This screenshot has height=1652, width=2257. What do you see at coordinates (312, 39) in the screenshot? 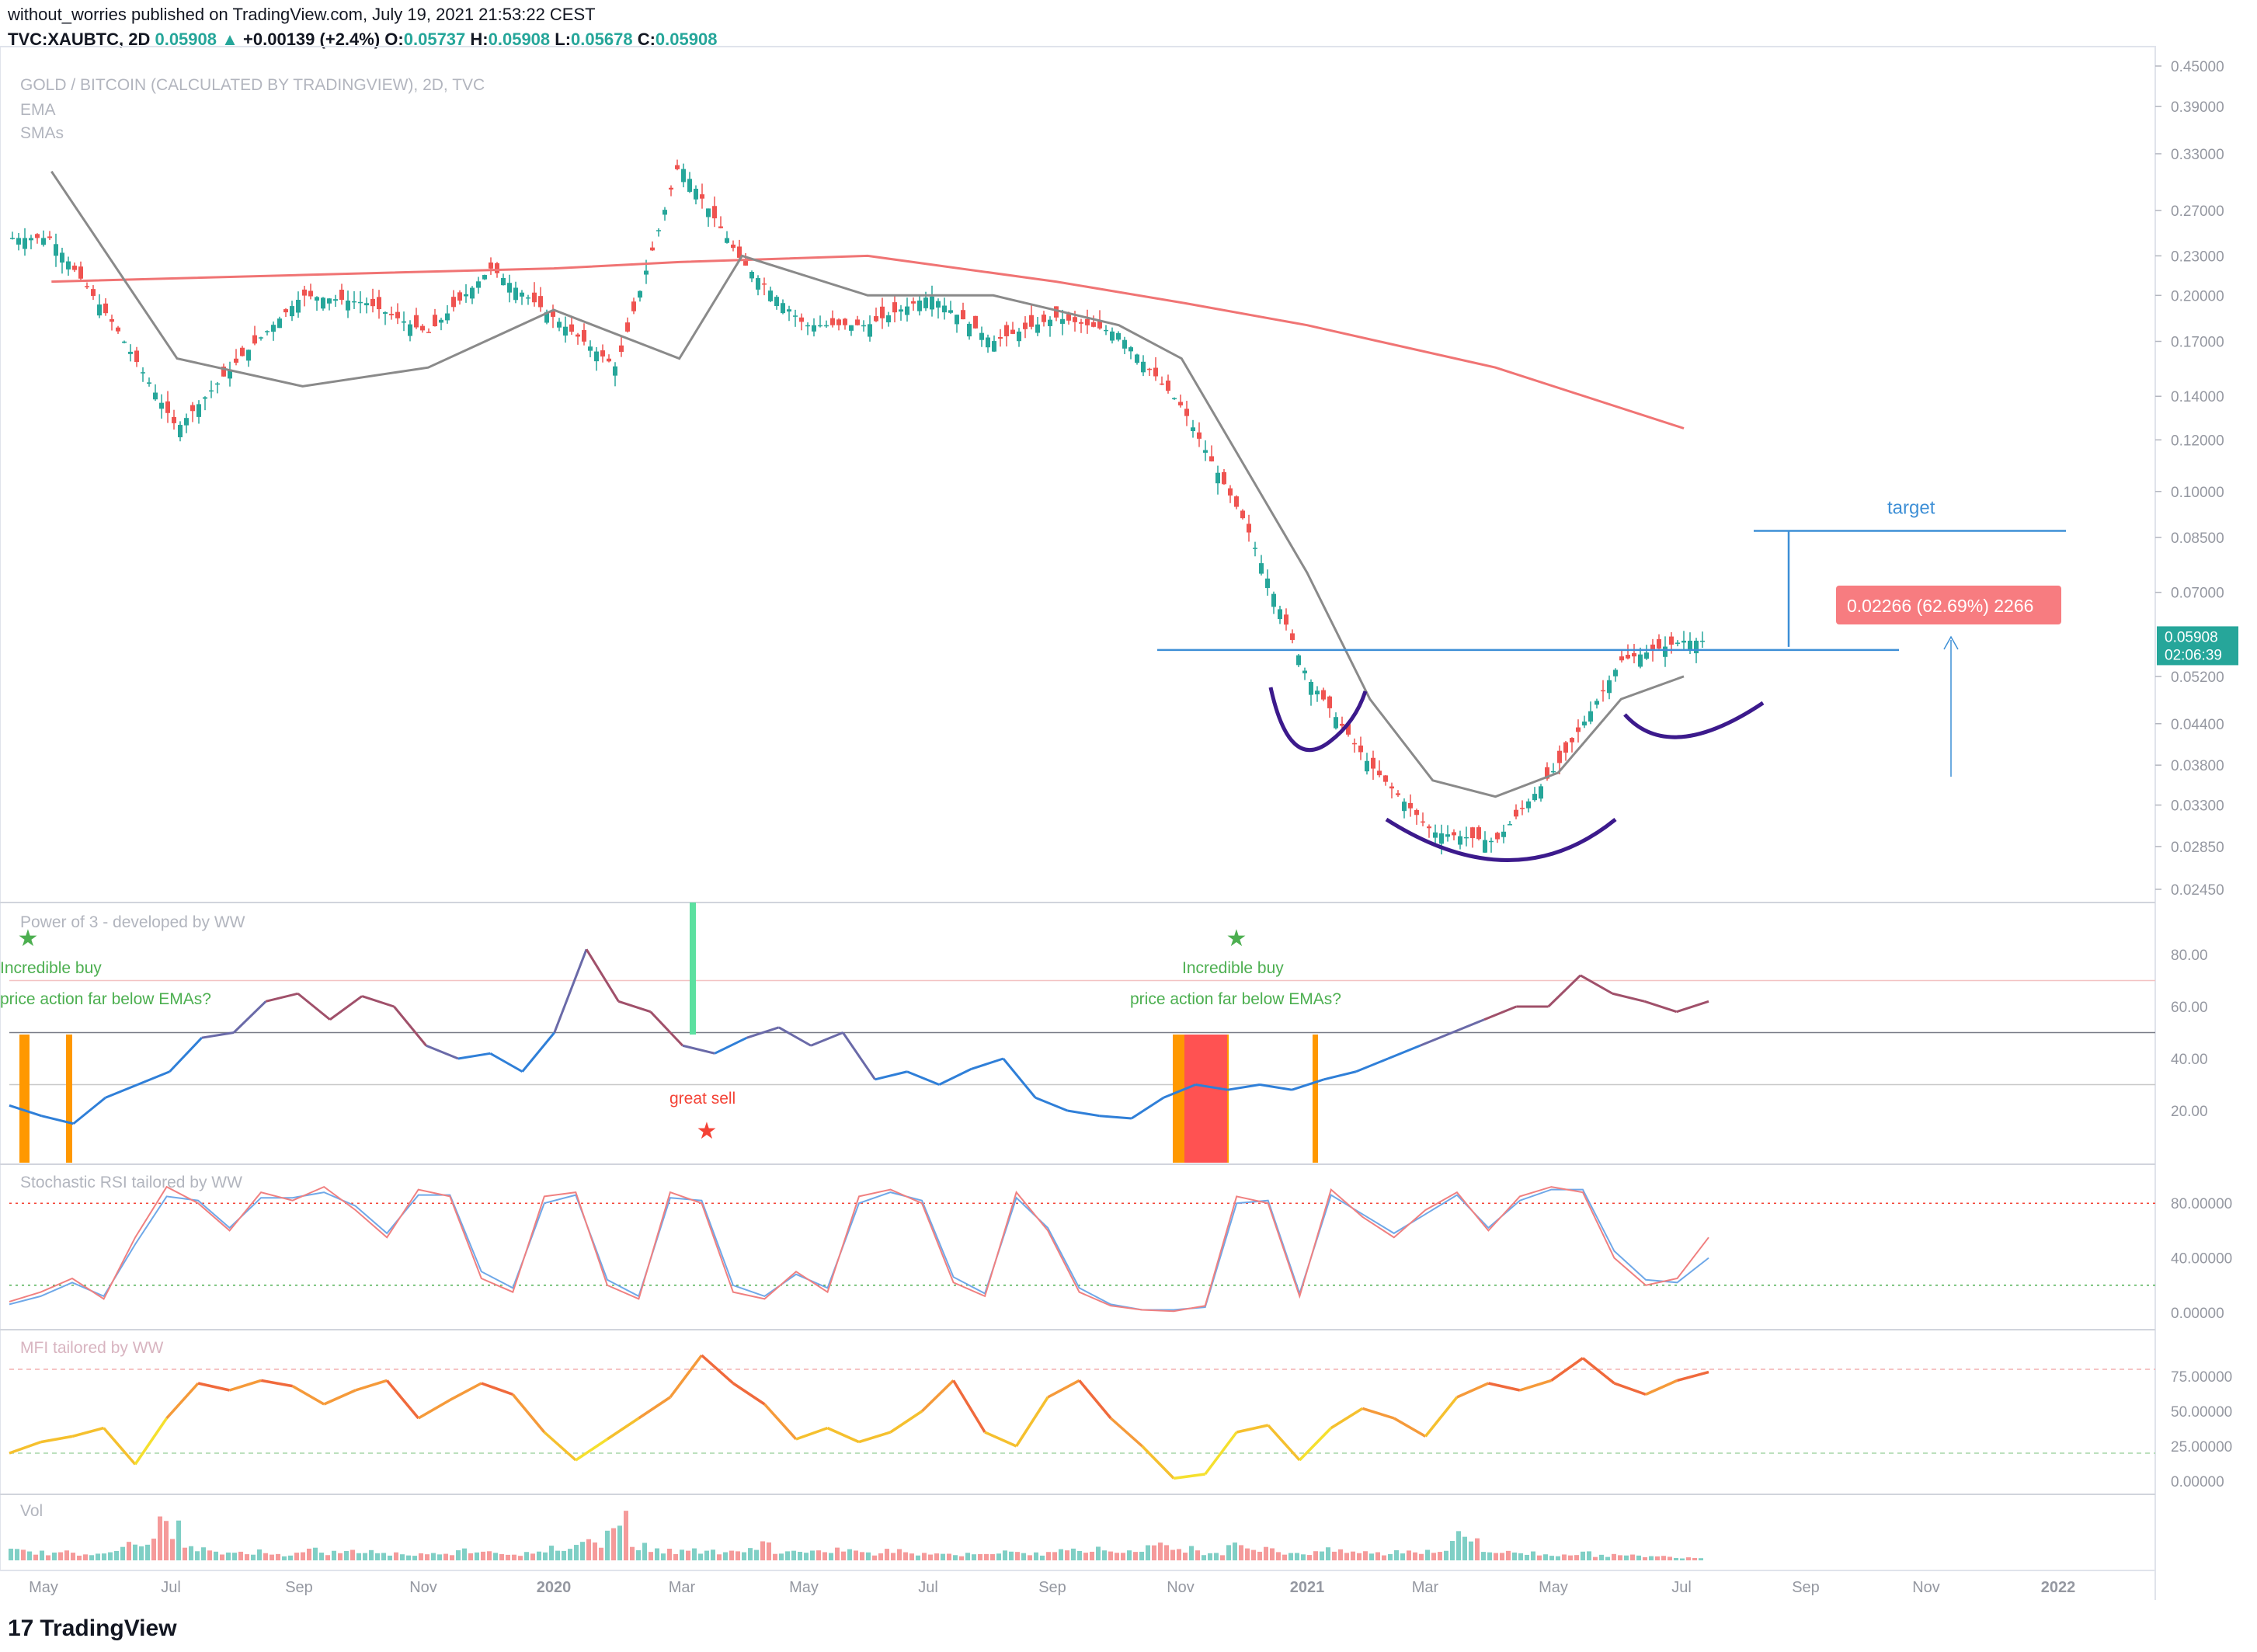
I see `price-change: +0.00139 (+2.4%)` at bounding box center [312, 39].